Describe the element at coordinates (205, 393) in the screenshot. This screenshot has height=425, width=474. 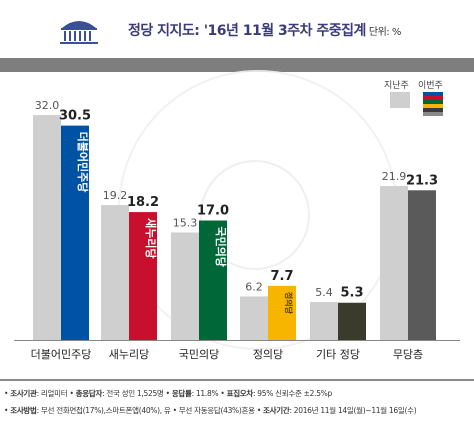
I see `footer-value-response-rate: : 11.8%` at that location.